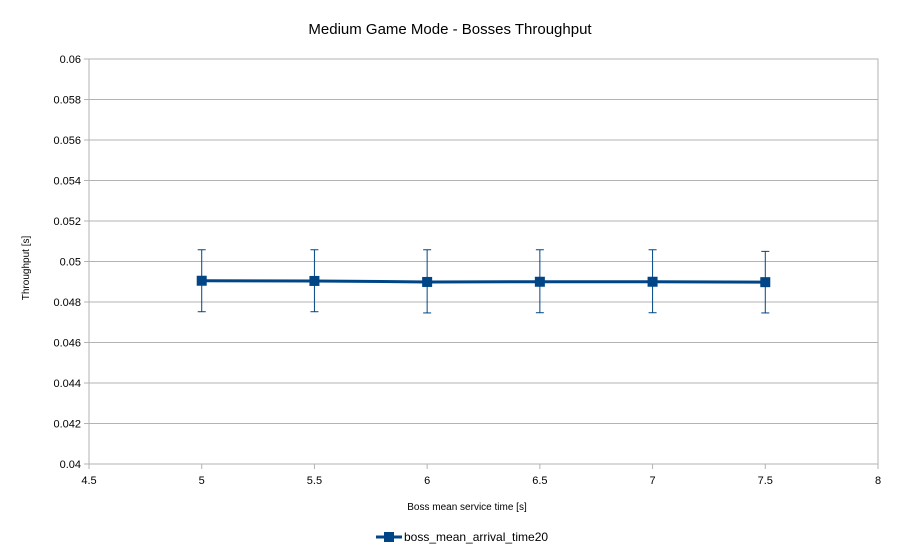 The height and width of the screenshot is (556, 900). I want to click on legend-marker-swatch, so click(389, 537).